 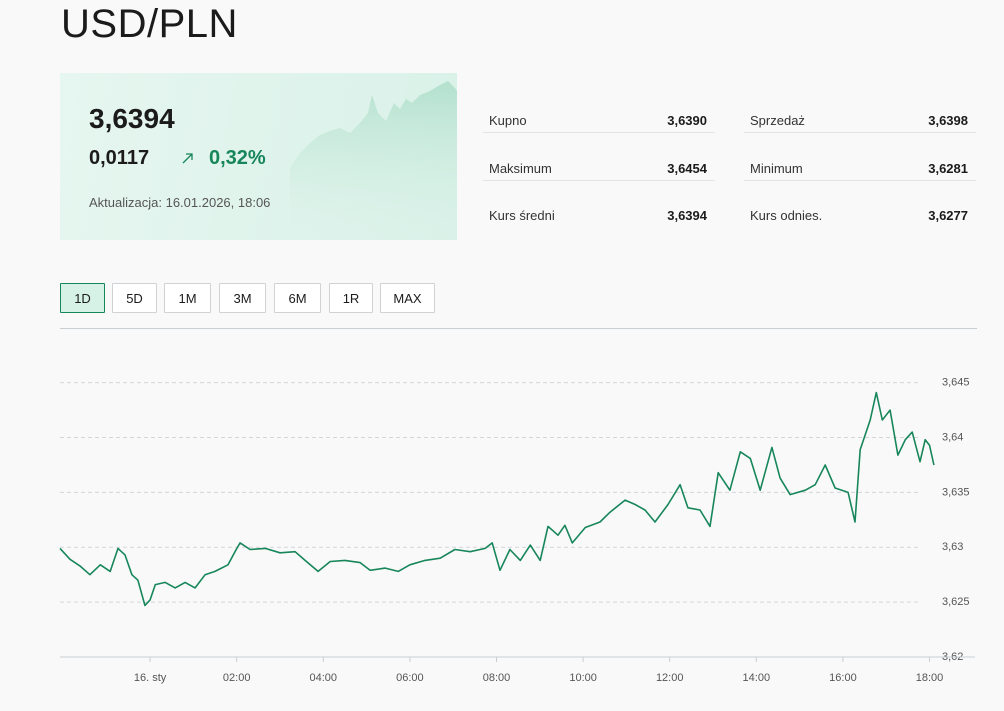 What do you see at coordinates (497, 678) in the screenshot?
I see `x-tick-label: 08:00` at bounding box center [497, 678].